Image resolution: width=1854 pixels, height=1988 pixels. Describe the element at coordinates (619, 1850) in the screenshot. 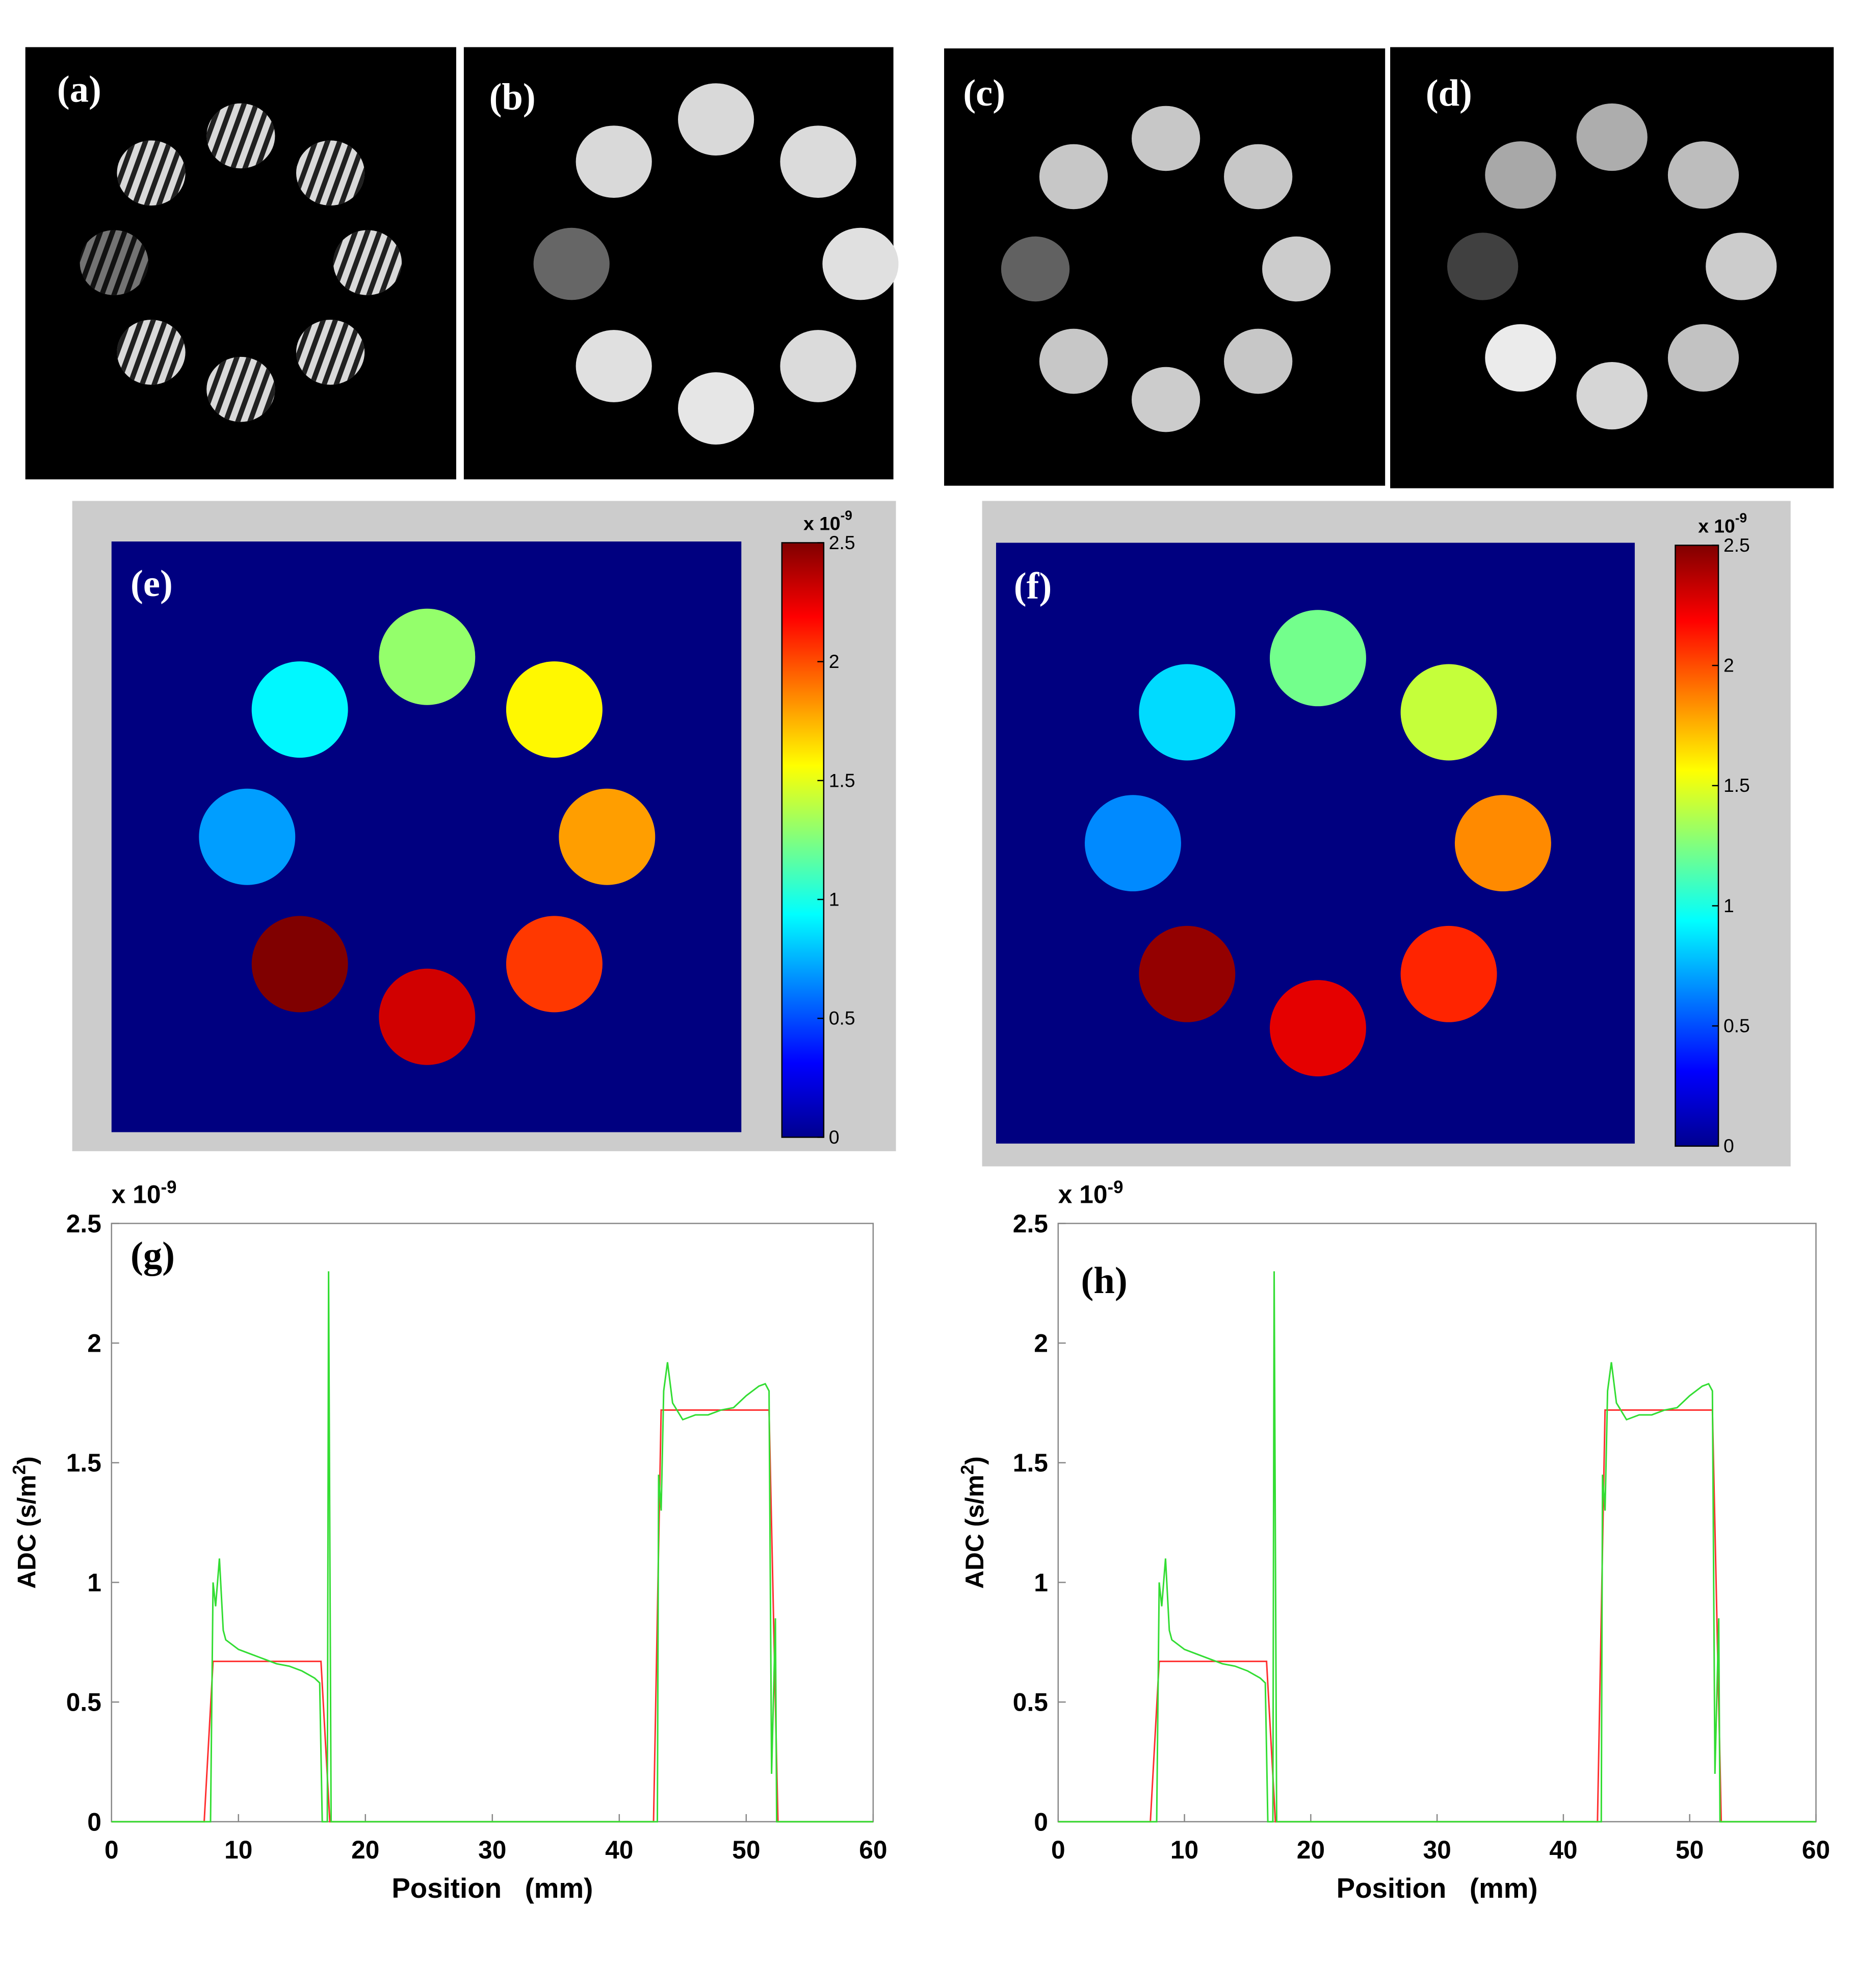

I see `x-tick-label: 40` at that location.